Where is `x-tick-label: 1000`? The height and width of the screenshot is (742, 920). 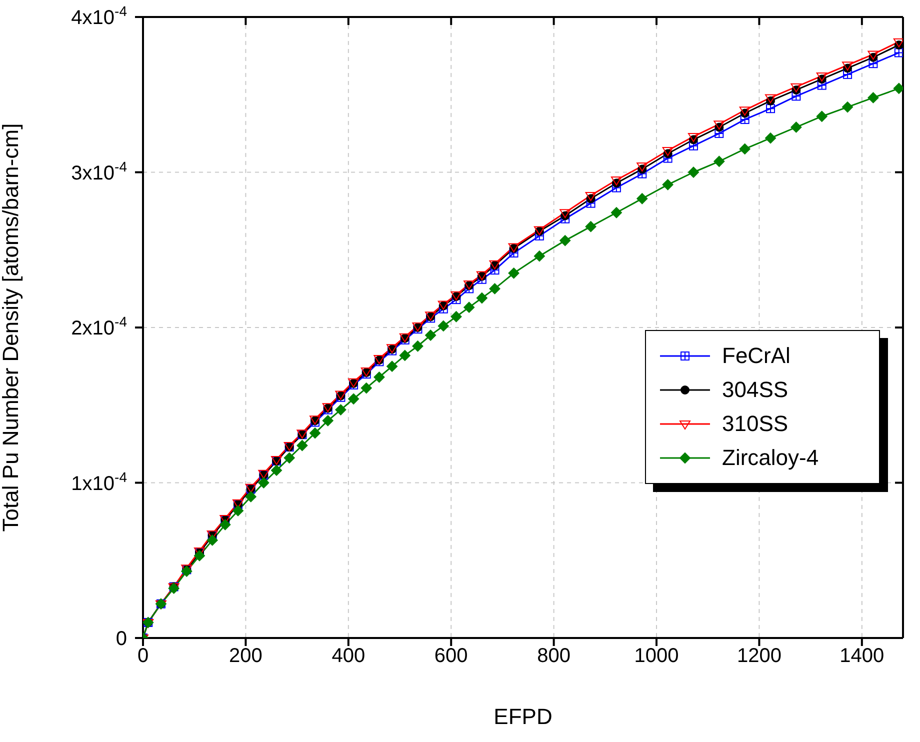
x-tick-label: 1000 is located at coordinates (656, 656).